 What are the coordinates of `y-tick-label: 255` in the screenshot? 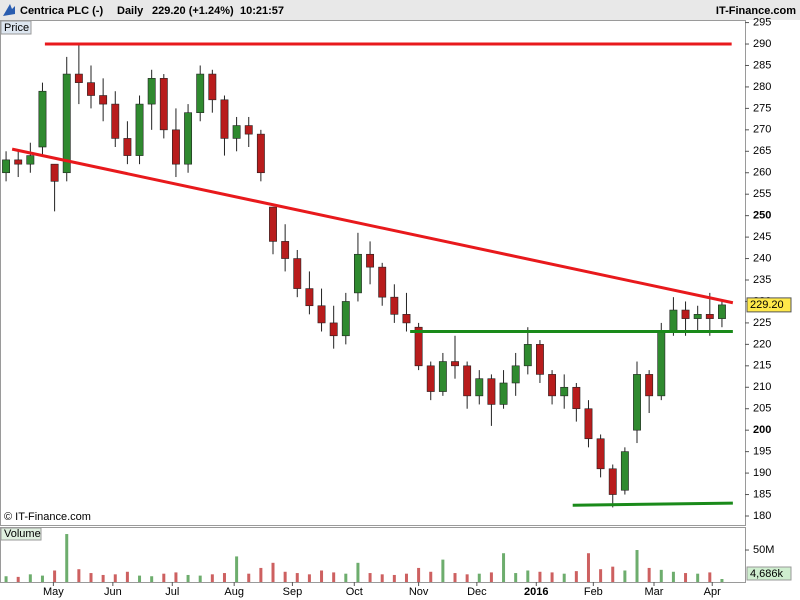 It's located at (762, 194).